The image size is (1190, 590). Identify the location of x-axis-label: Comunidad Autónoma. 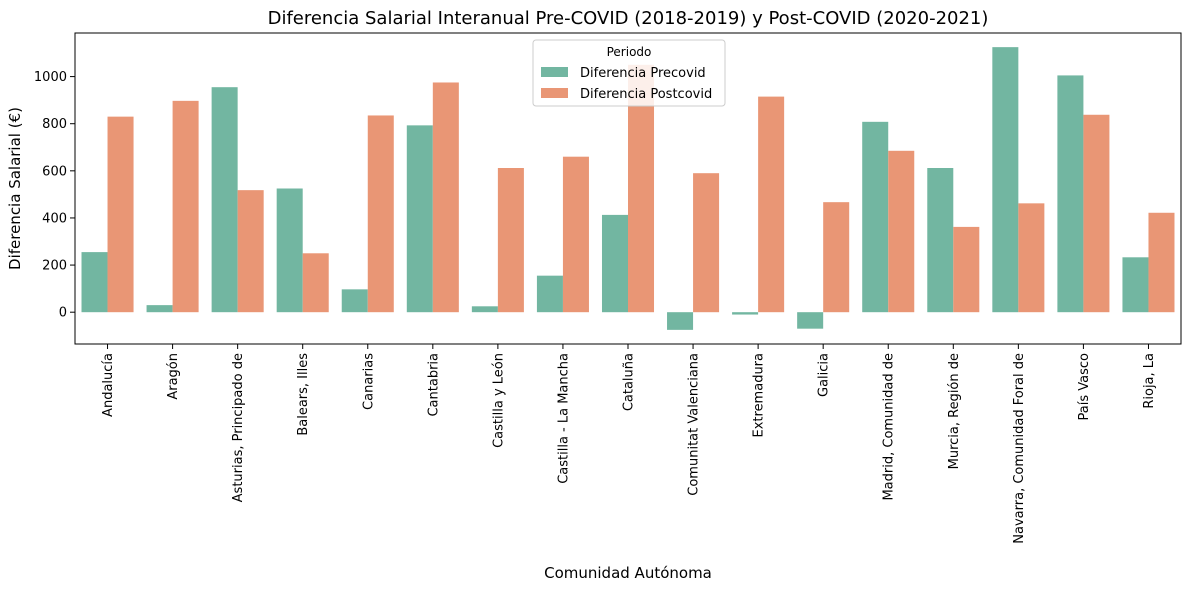
(628, 573).